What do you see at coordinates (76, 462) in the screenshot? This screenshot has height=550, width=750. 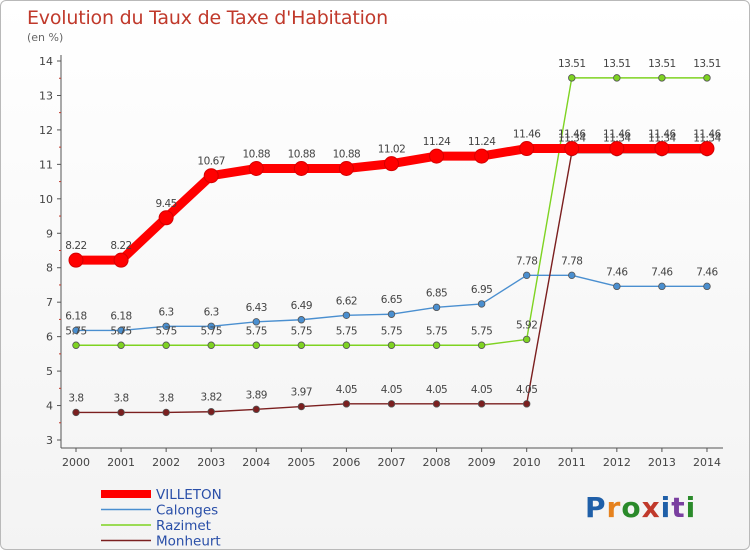 I see `x-tick-label: 2000` at bounding box center [76, 462].